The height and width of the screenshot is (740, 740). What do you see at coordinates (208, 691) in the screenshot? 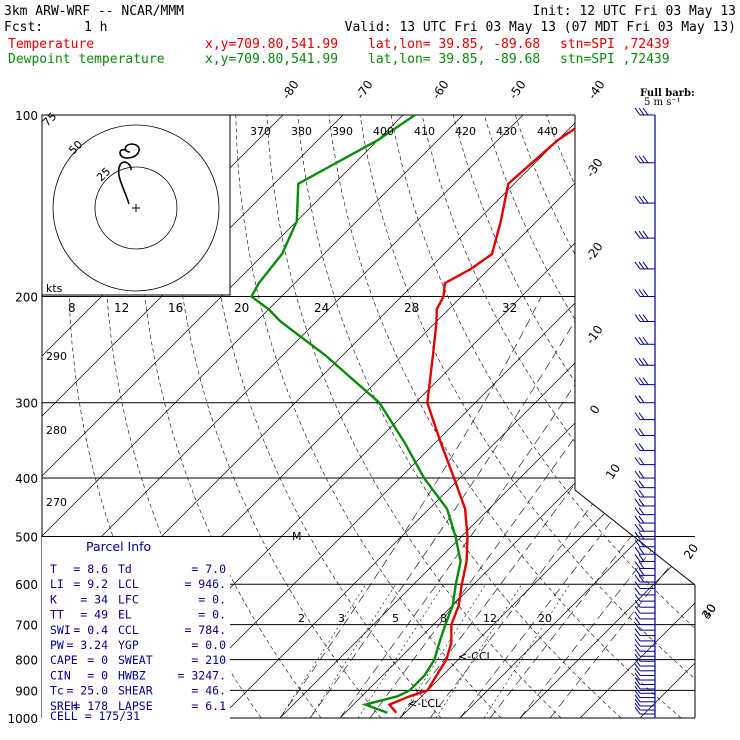
I see `parcel-val-2: = 46.` at bounding box center [208, 691].